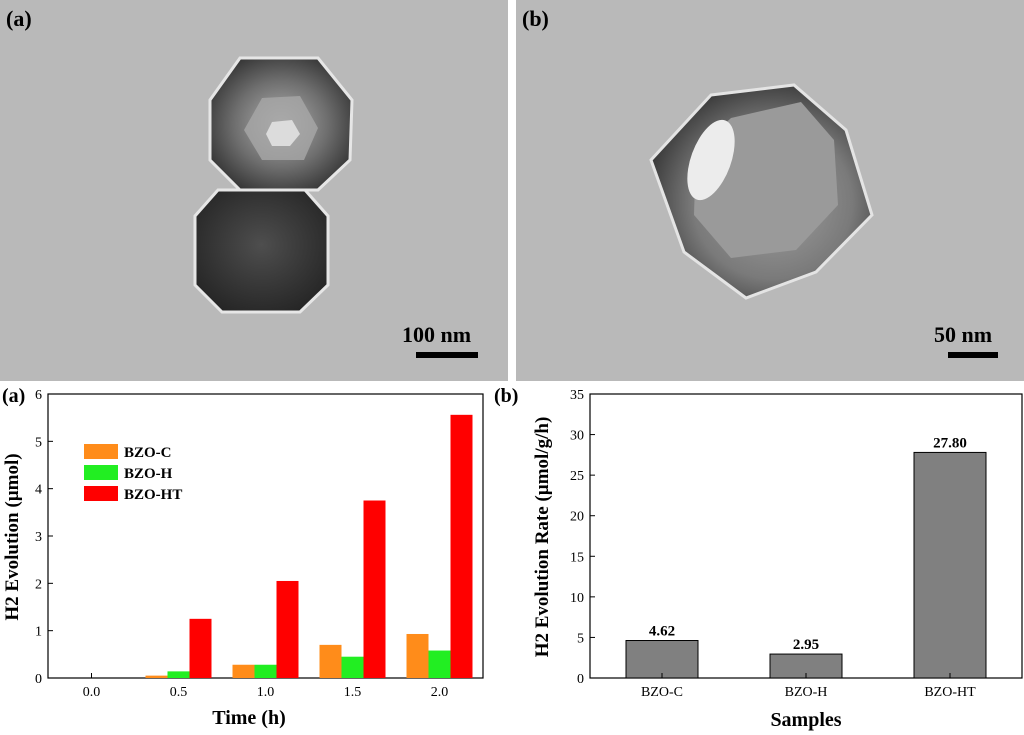 This screenshot has width=1024, height=735. What do you see at coordinates (577, 476) in the screenshot?
I see `chart-b-y-tick-label: 25` at bounding box center [577, 476].